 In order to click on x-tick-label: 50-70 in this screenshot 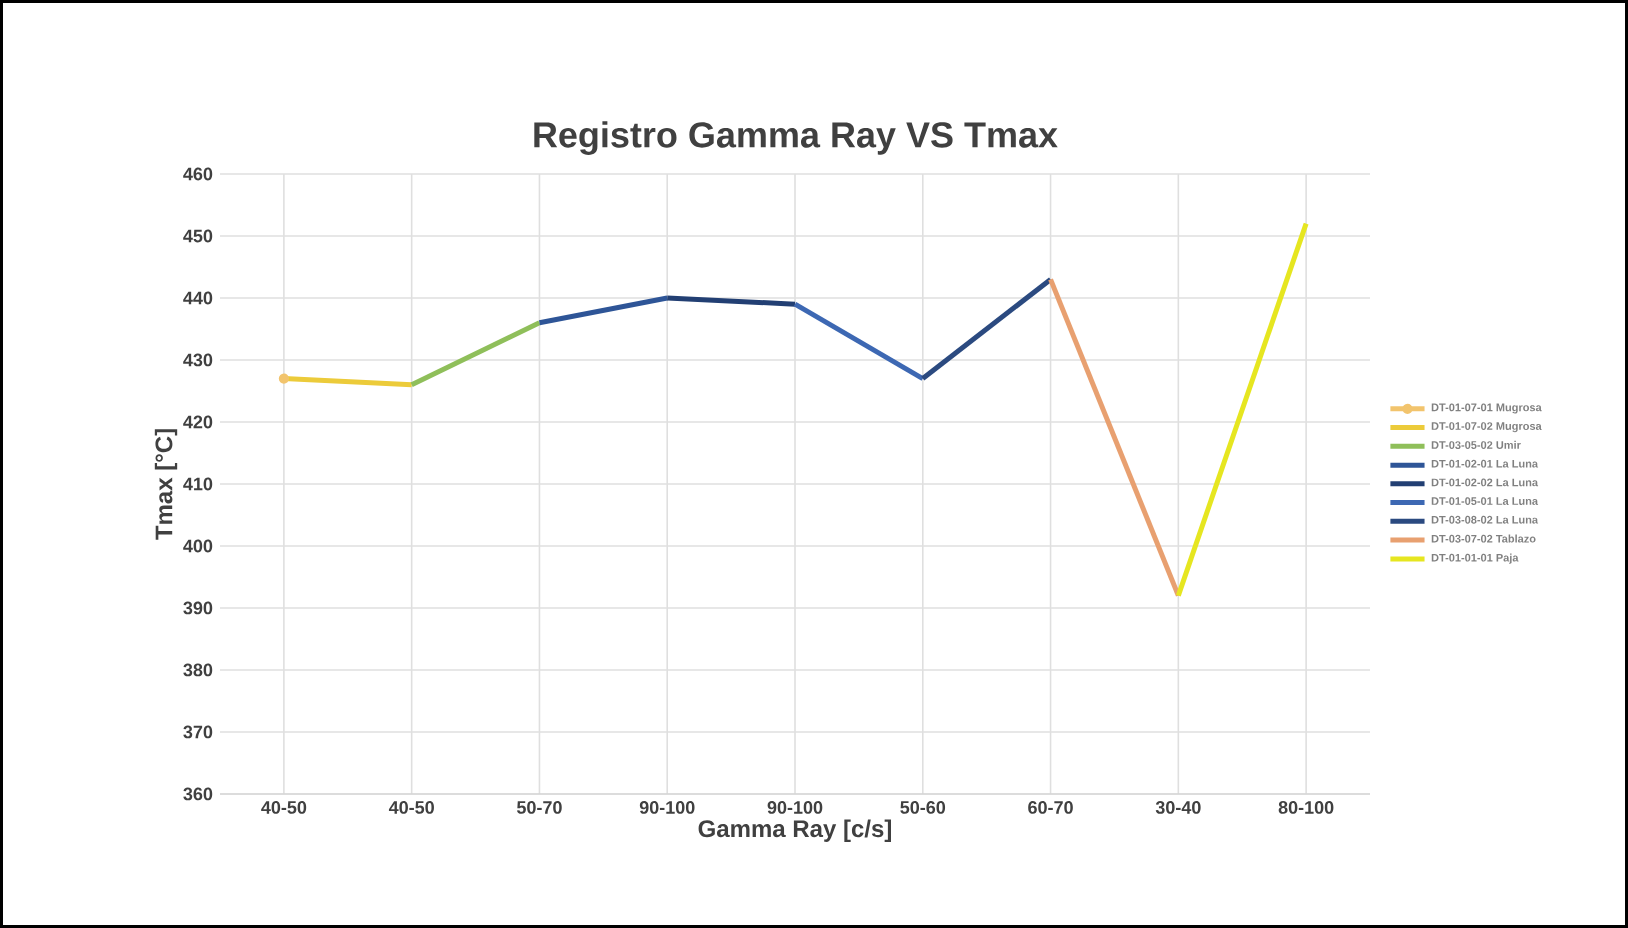, I will do `click(539, 807)`.